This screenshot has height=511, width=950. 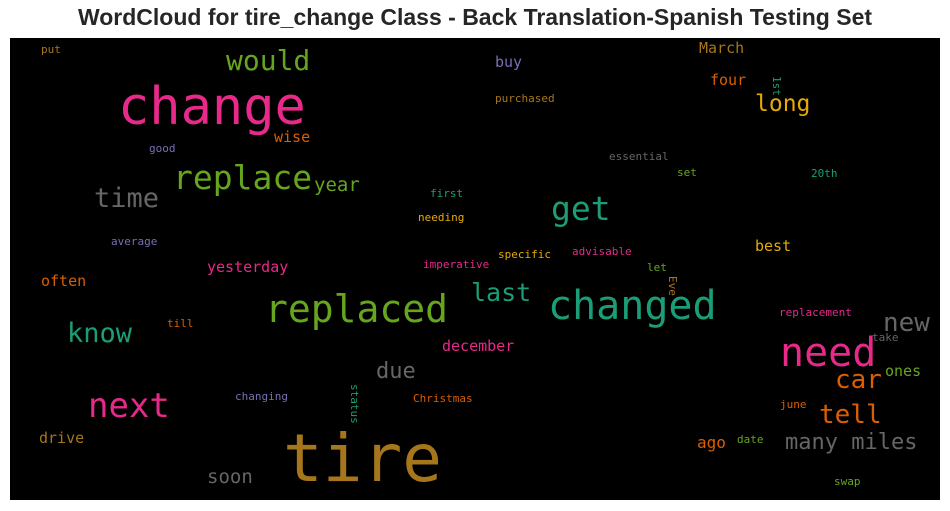 I want to click on word-advisable: advisable, so click(x=602, y=251).